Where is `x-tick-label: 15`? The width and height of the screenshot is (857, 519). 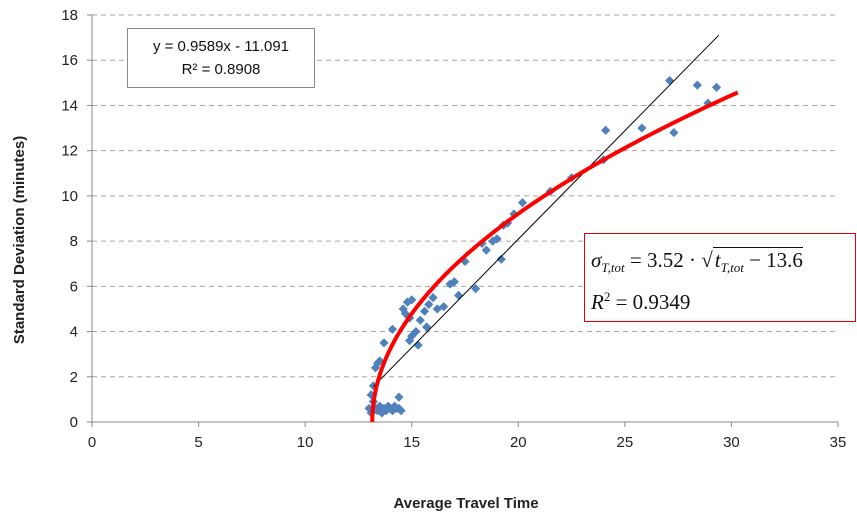 x-tick-label: 15 is located at coordinates (411, 442).